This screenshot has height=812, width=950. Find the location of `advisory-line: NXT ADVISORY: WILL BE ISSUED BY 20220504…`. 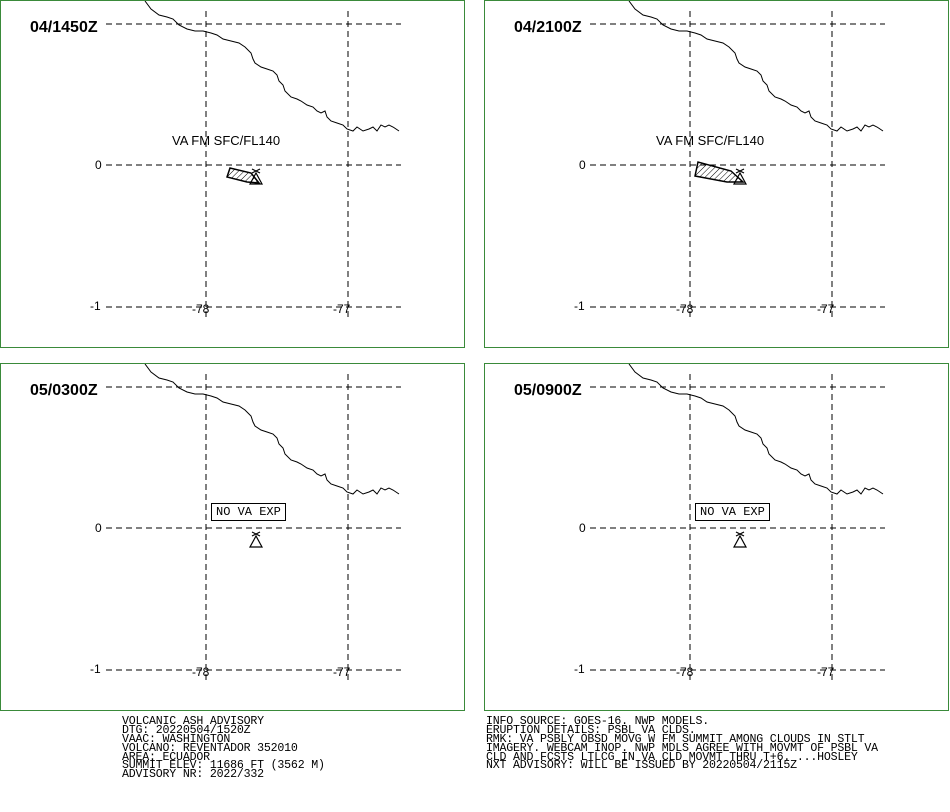

advisory-line: NXT ADVISORY: WILL BE ISSUED BY 20220504… is located at coordinates (641, 766).